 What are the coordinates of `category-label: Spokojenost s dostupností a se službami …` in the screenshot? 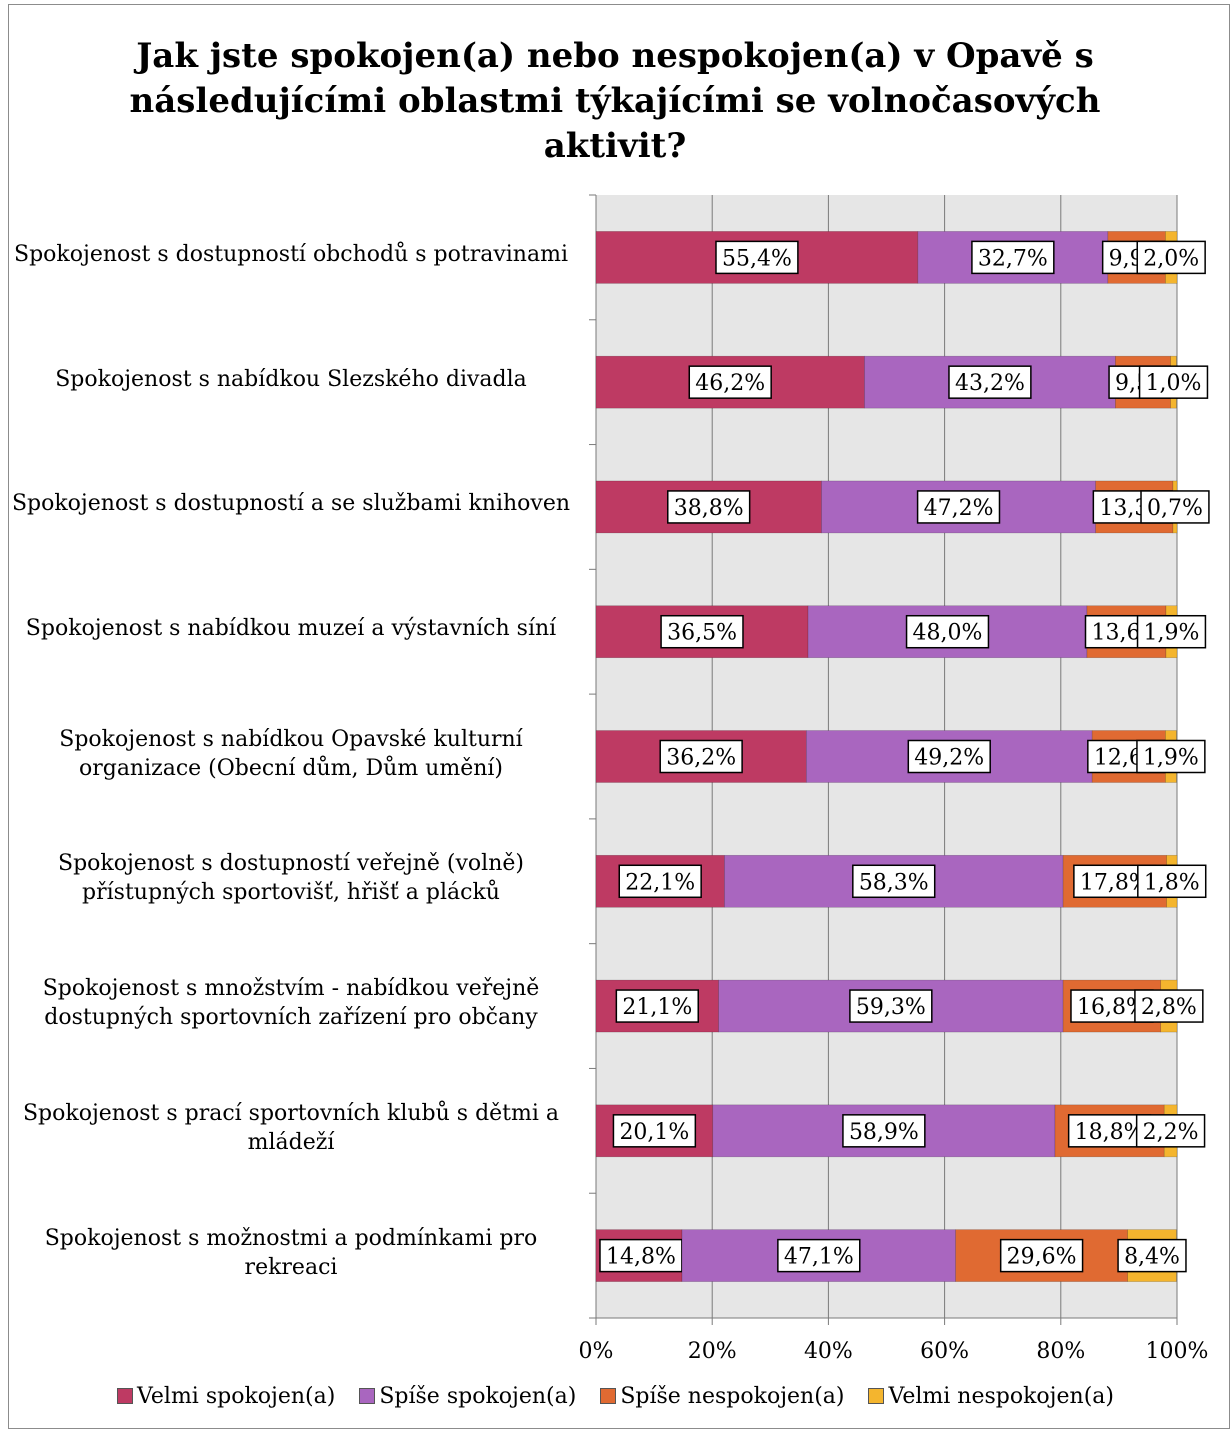 It's located at (291, 504).